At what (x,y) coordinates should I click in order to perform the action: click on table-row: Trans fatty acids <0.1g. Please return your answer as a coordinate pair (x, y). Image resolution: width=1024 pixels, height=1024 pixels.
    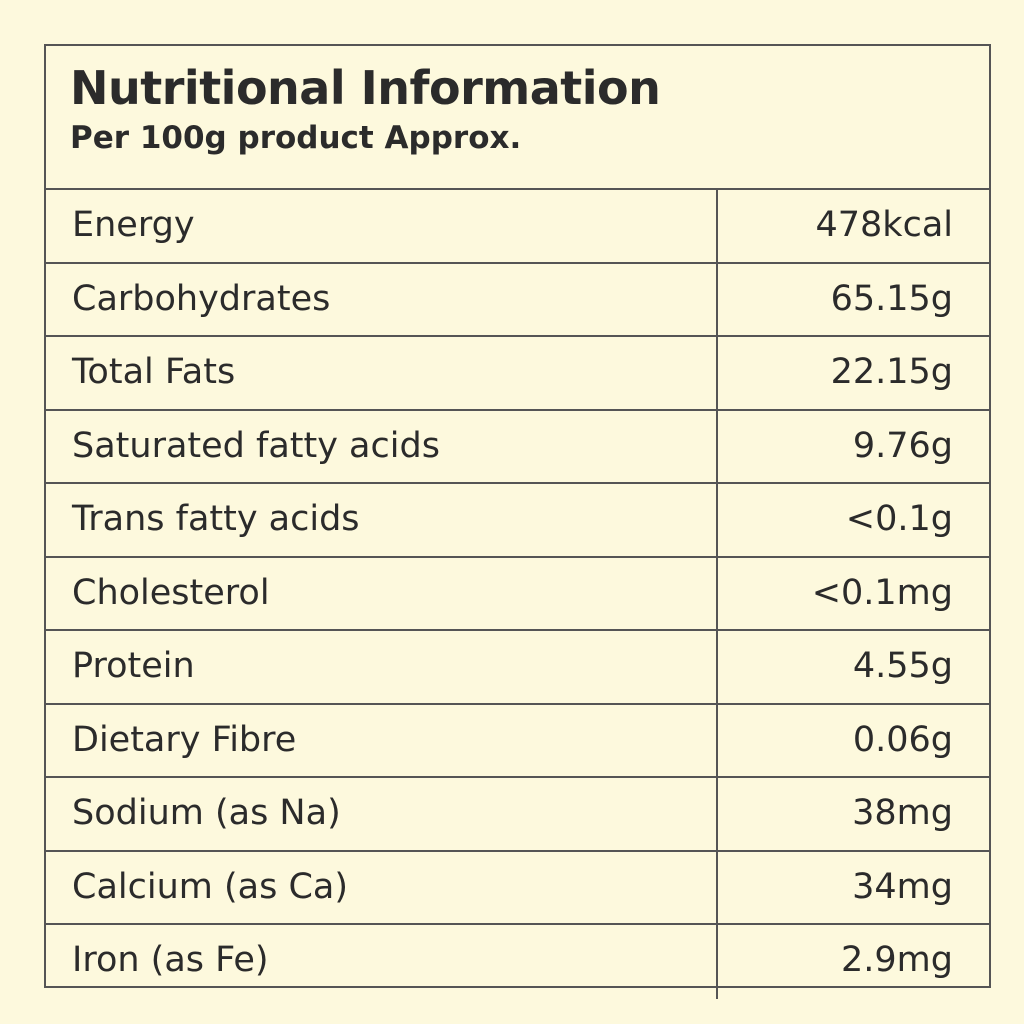
    Looking at the image, I should click on (517, 521).